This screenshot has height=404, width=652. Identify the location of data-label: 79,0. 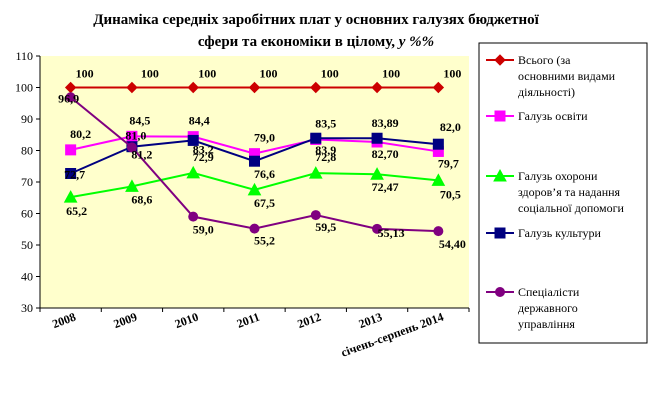
(264, 138).